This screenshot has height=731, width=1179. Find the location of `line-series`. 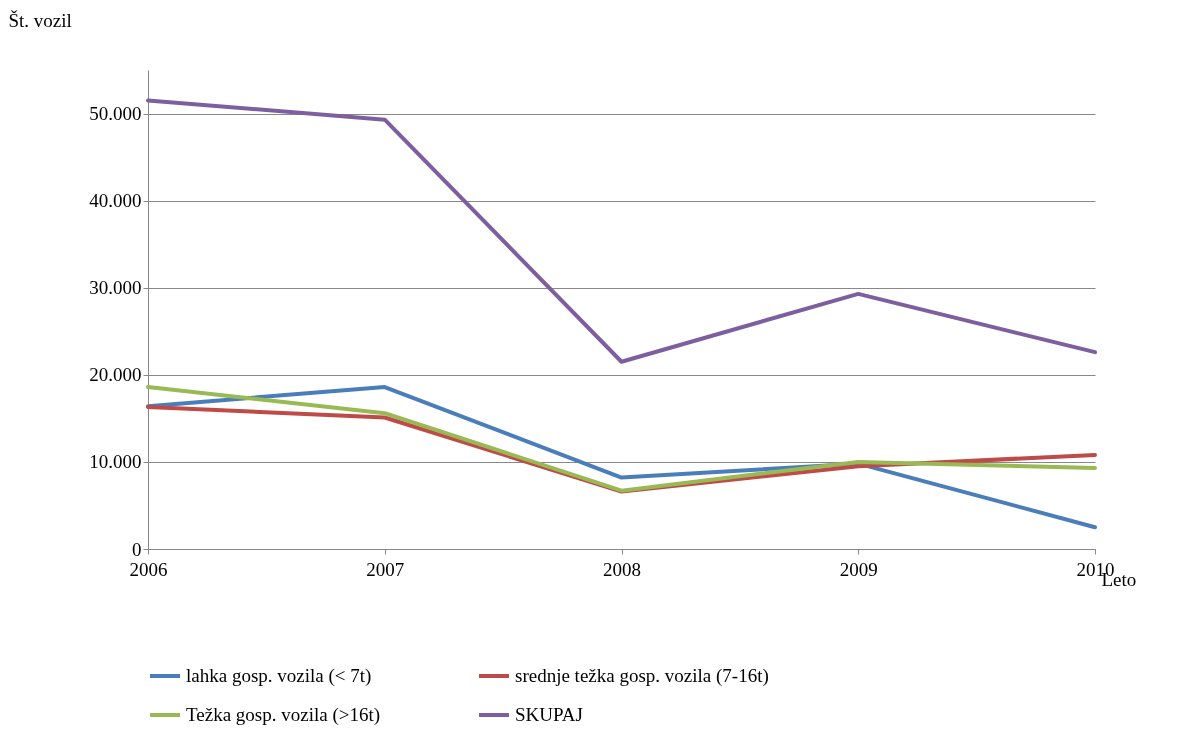

line-series is located at coordinates (621, 439).